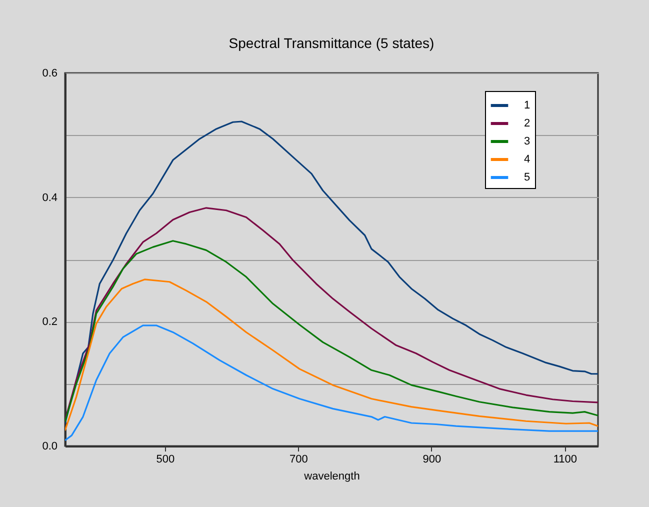  Describe the element at coordinates (165, 460) in the screenshot. I see `x-tick-label: 500` at that location.